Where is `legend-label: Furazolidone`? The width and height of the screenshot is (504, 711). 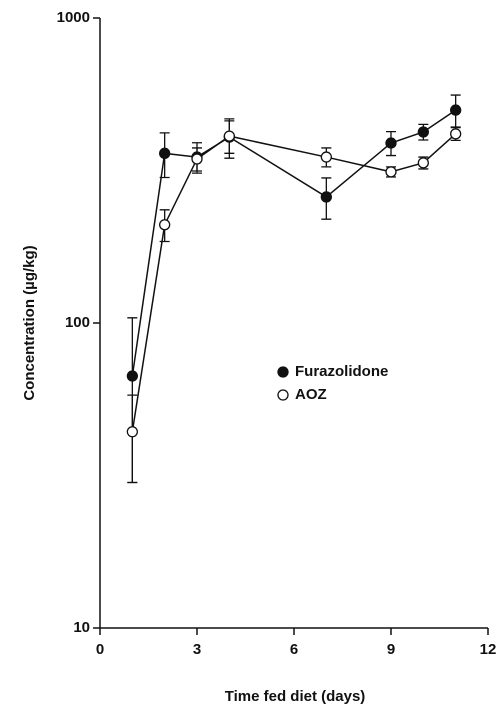 legend-label: Furazolidone is located at coordinates (341, 371).